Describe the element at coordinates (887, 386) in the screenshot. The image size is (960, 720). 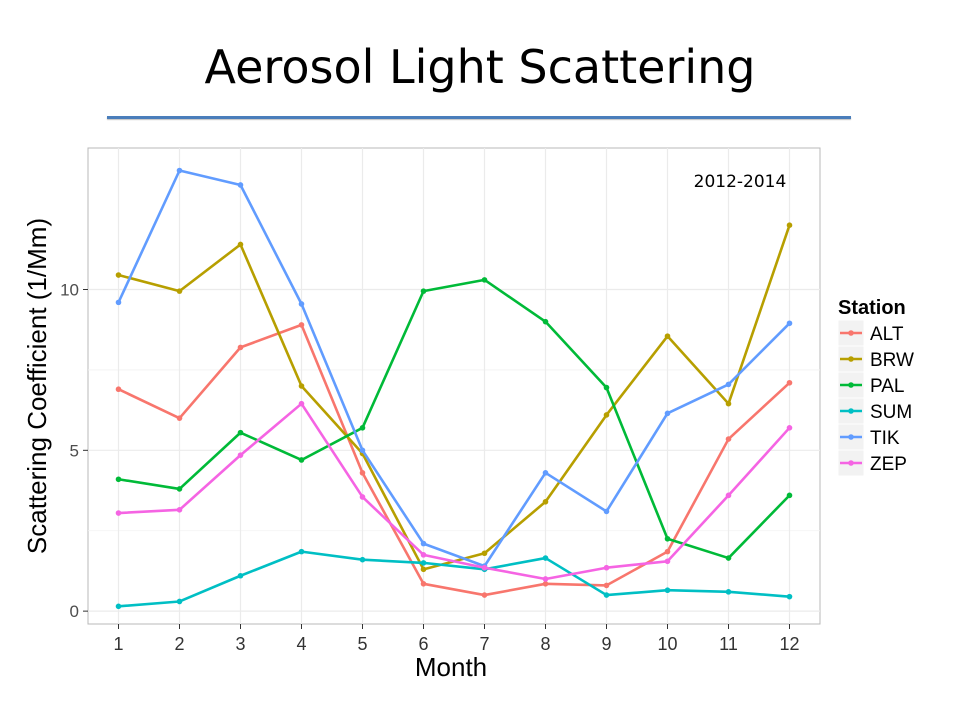
I see `legend-label: PAL` at that location.